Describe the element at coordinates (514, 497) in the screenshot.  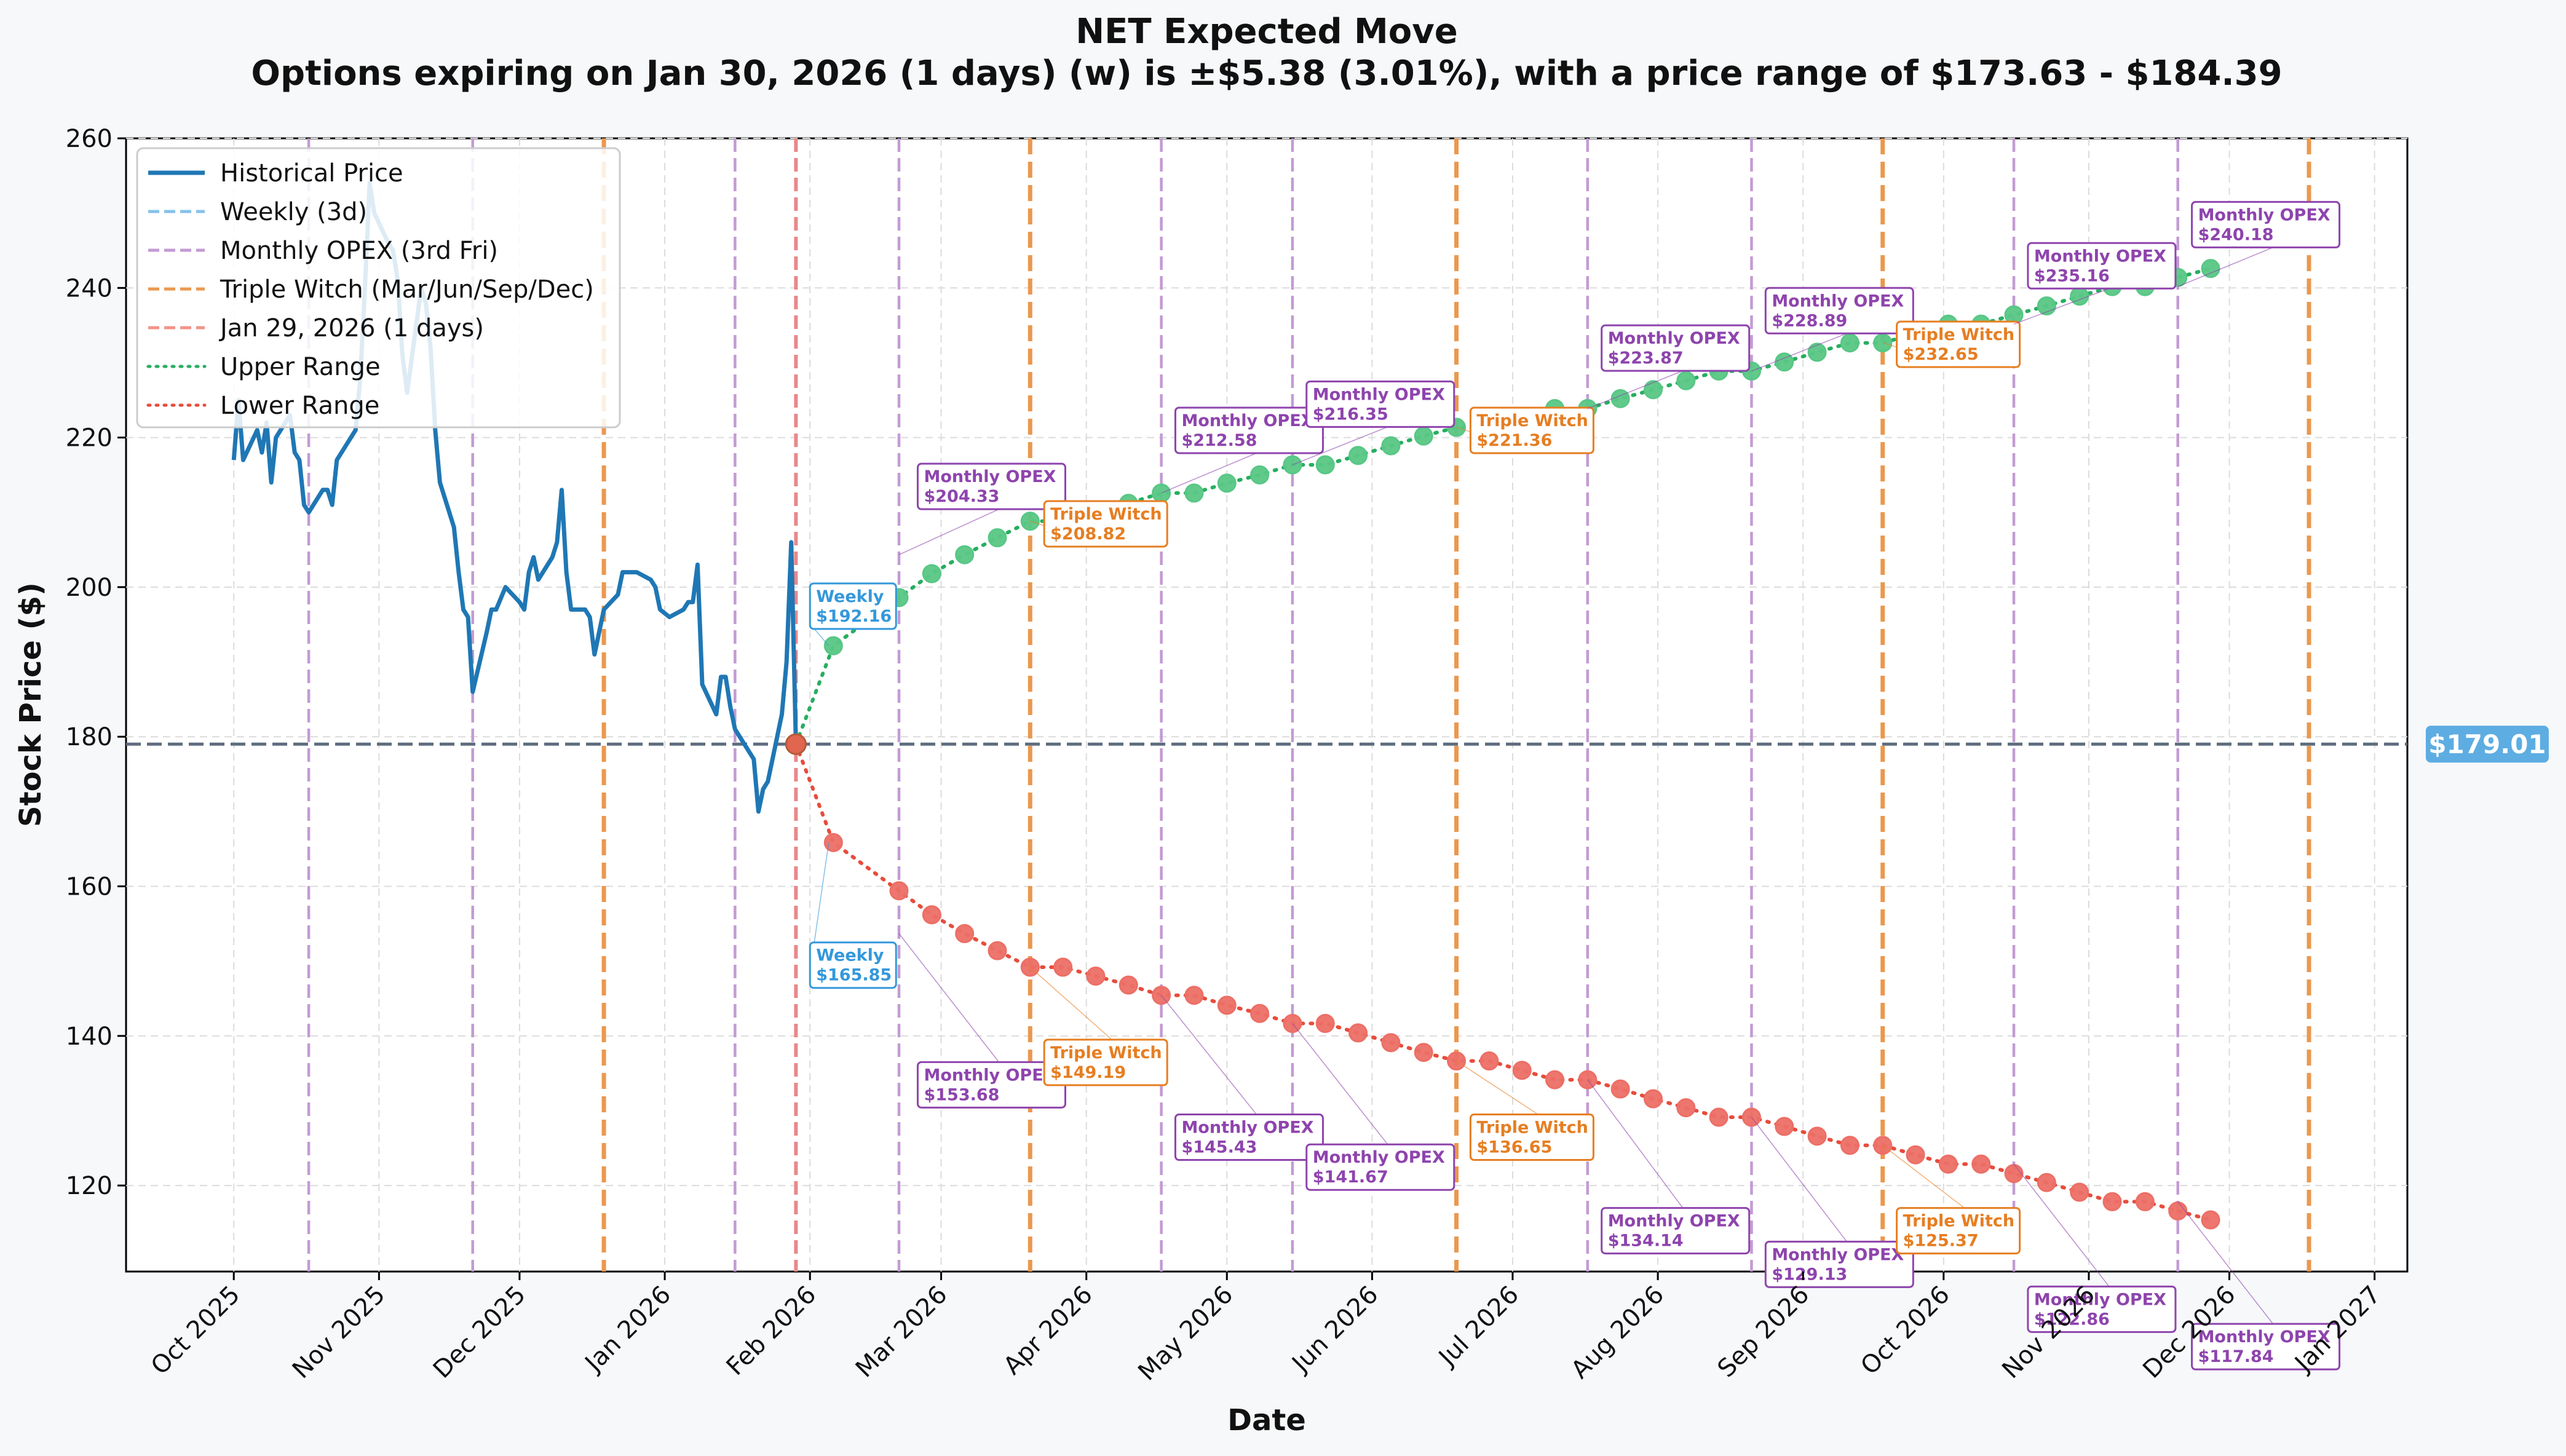
I see `historical-price-series` at that location.